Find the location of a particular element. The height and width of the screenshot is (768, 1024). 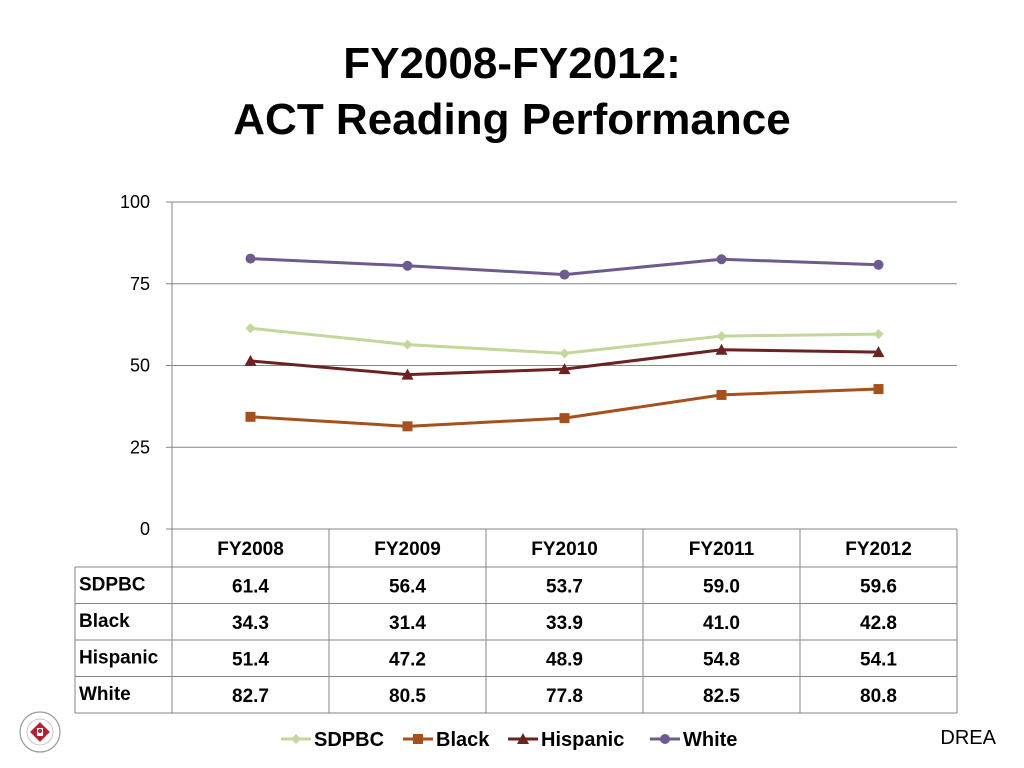

table-cell-value: 47.2 is located at coordinates (407, 659).